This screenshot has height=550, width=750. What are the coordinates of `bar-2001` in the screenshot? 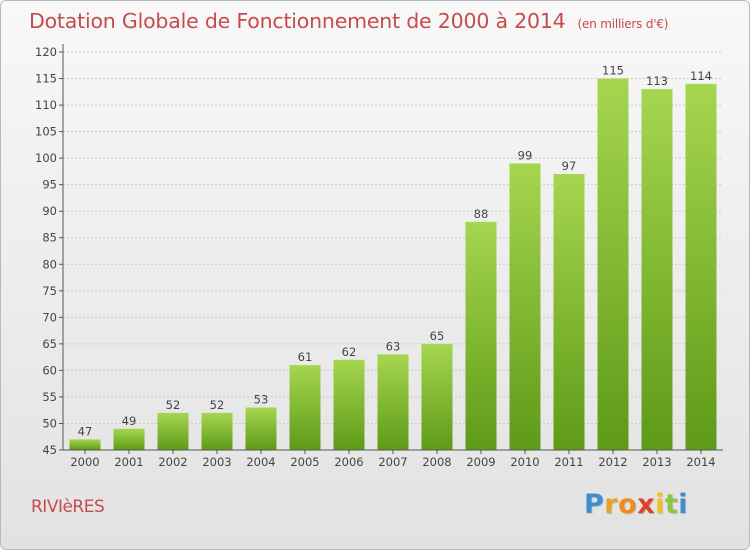 It's located at (129, 439).